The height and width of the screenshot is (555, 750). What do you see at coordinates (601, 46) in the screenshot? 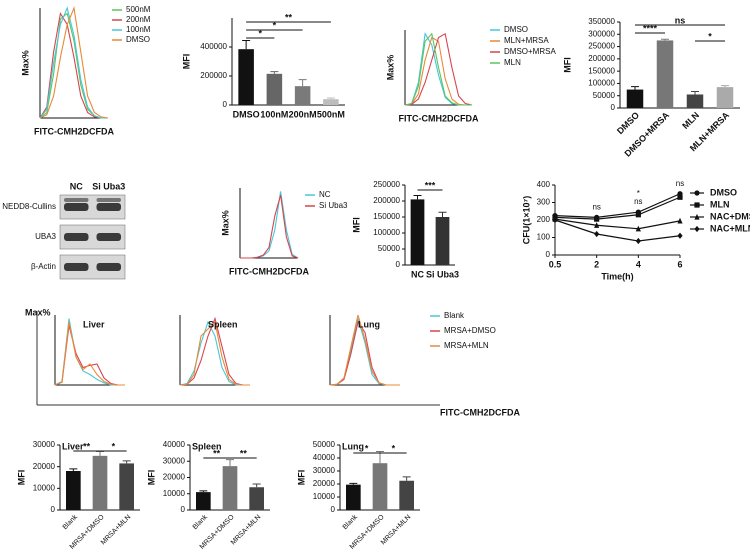
I see `y-tick-label: 250000` at bounding box center [601, 46].